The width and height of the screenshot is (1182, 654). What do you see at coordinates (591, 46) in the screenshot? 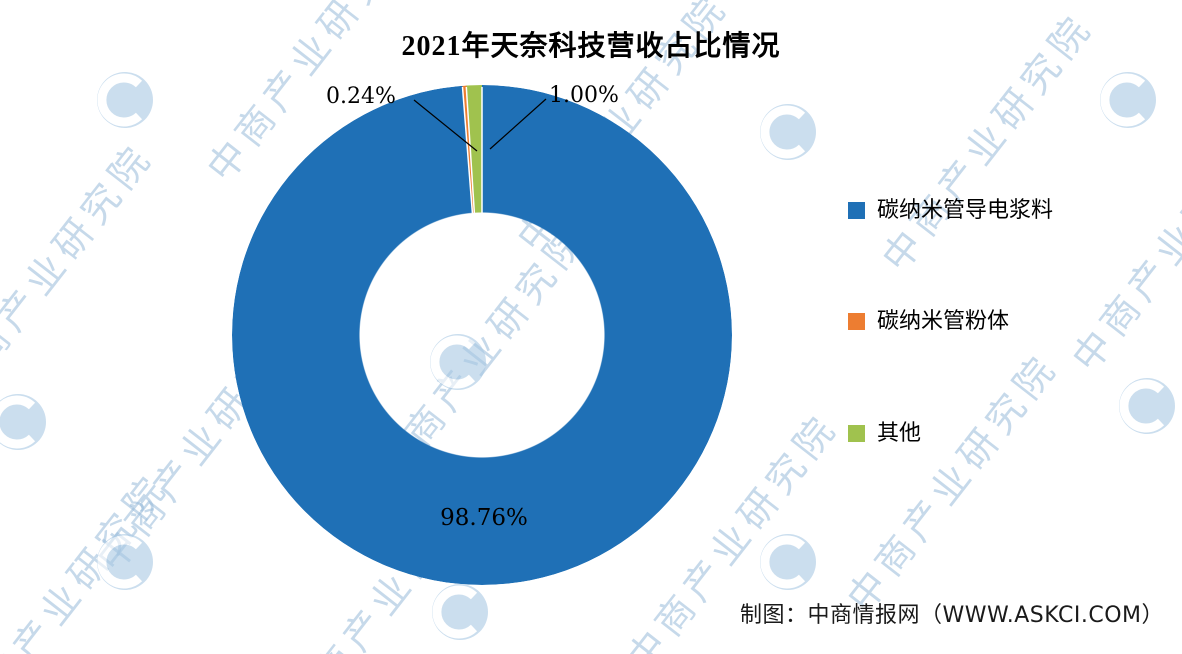
I see `chart-title: 2021年天奈科技营收占比情况` at bounding box center [591, 46].